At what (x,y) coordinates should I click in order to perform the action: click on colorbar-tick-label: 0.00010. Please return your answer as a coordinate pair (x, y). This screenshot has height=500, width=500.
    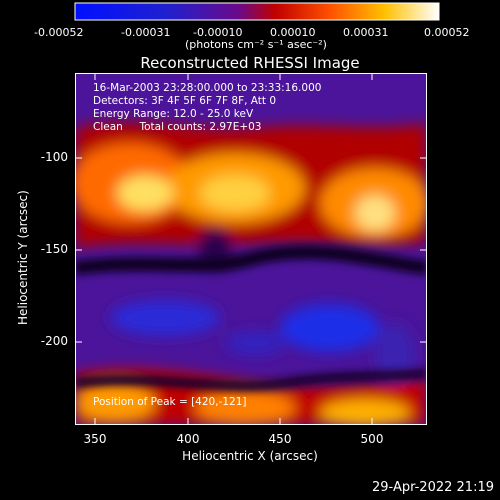
    Looking at the image, I should click on (293, 32).